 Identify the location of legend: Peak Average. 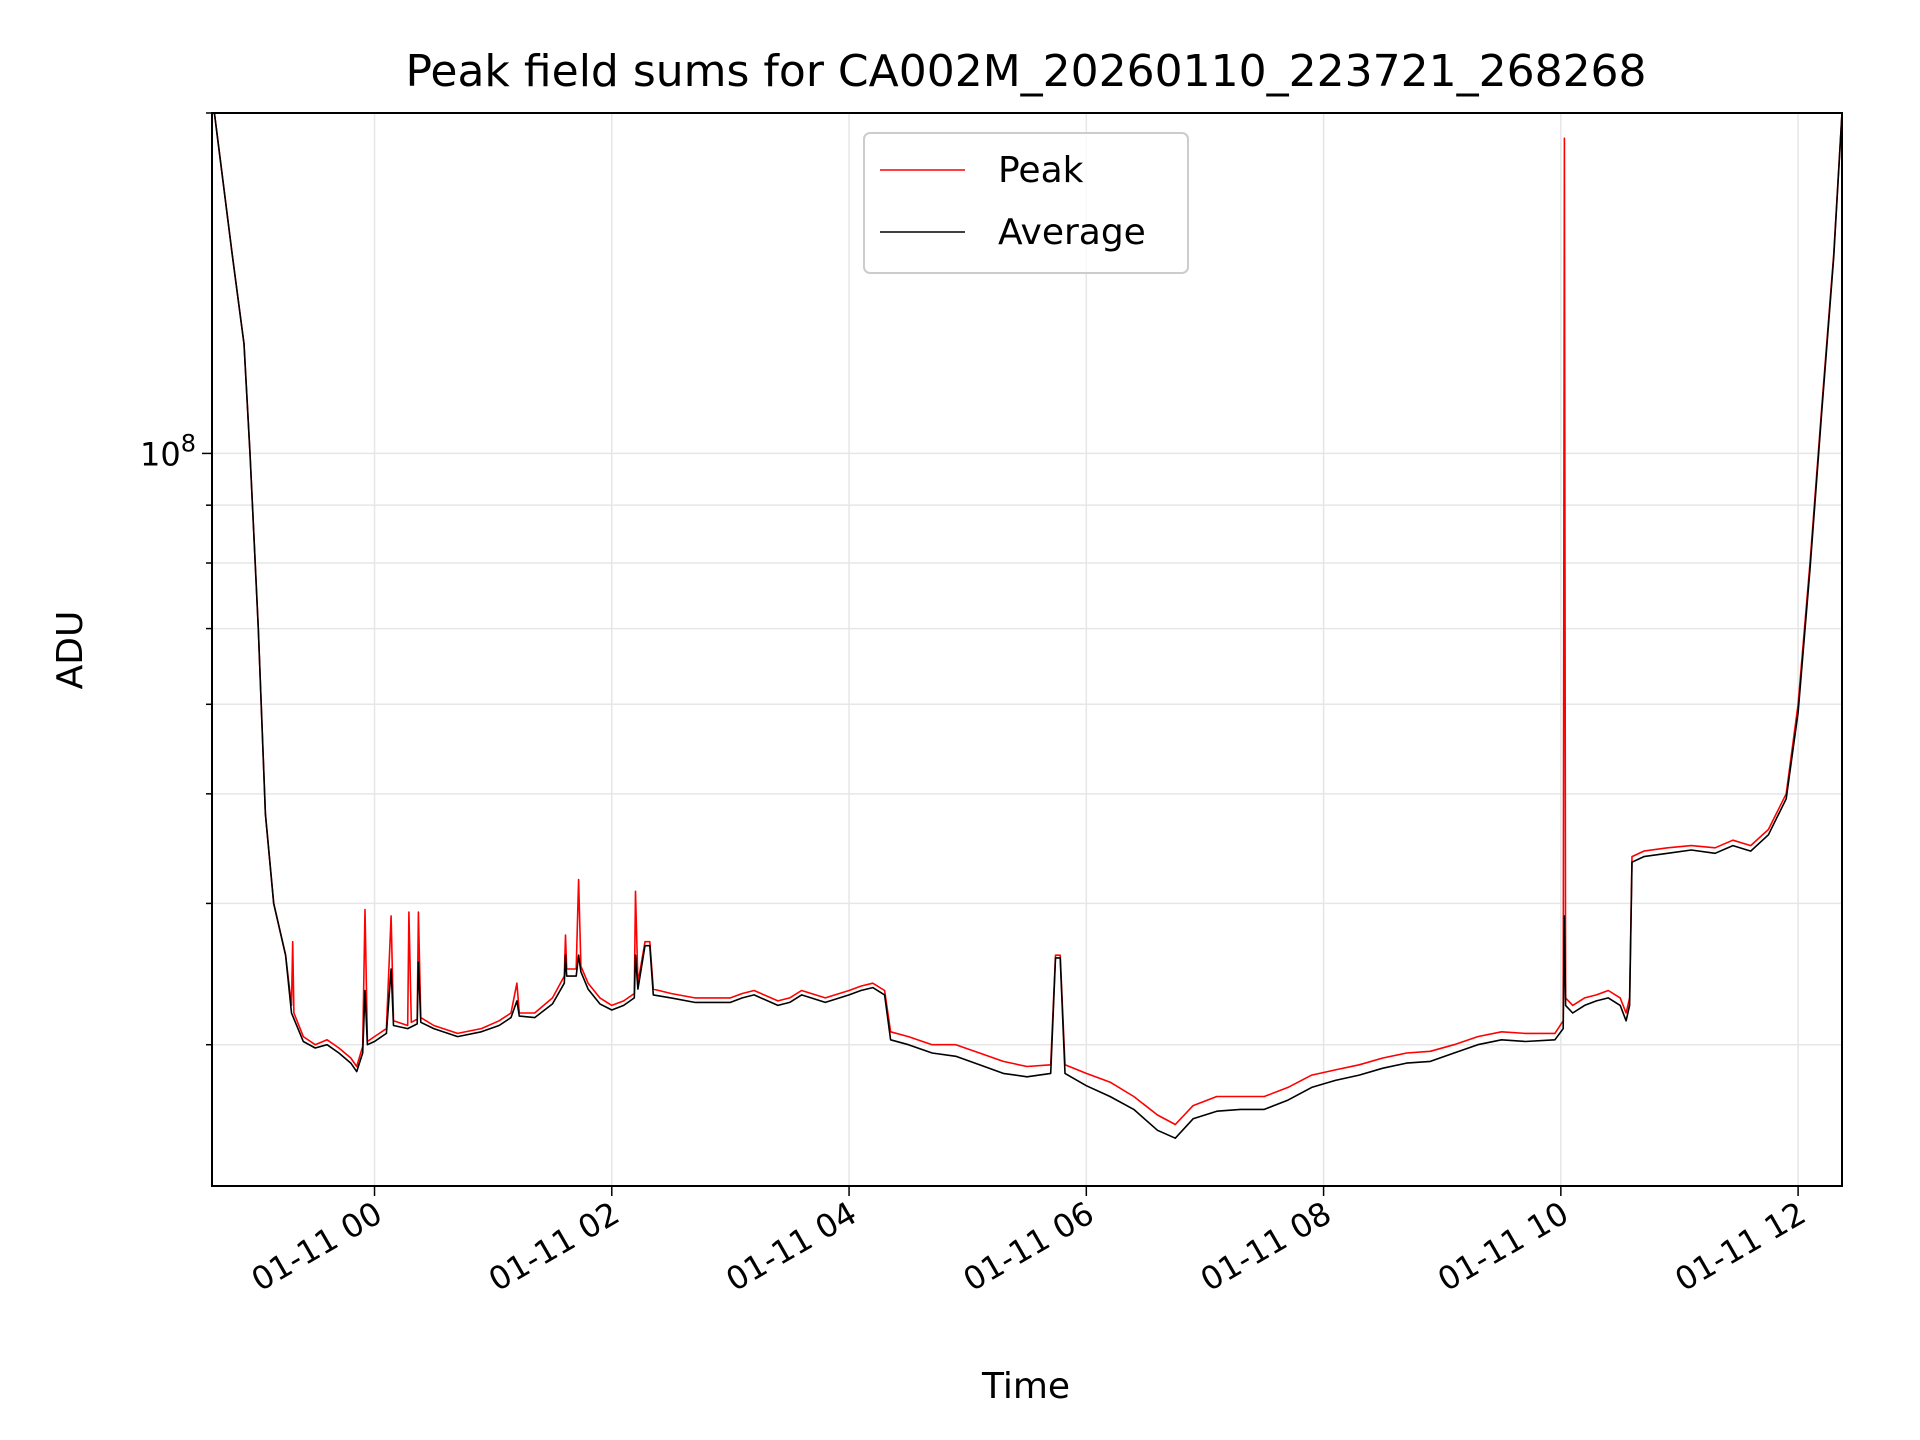
(1026, 203).